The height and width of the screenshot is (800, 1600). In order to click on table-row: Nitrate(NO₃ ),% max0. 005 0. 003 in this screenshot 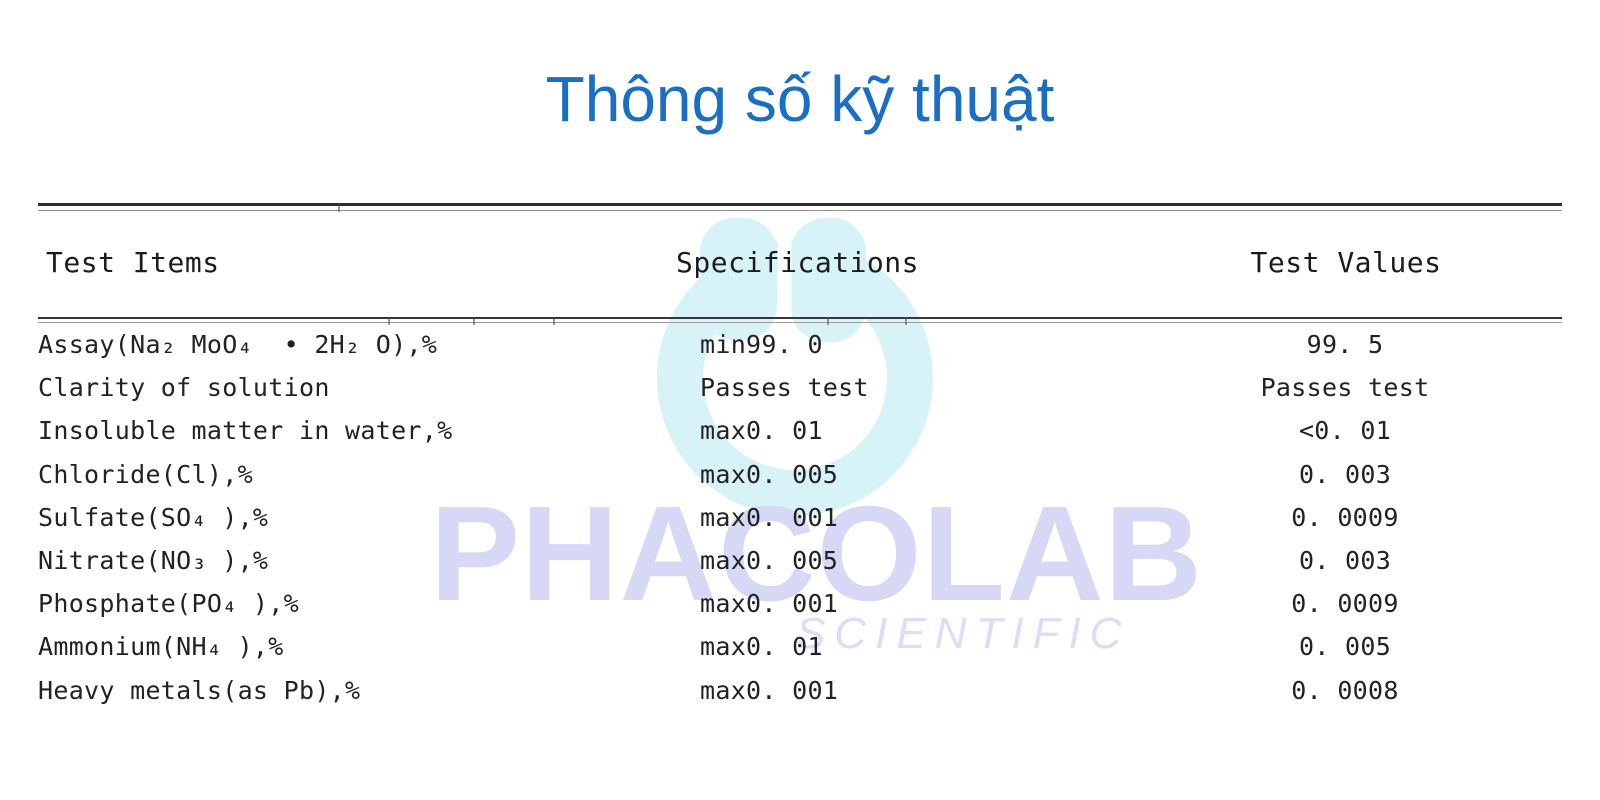, I will do `click(800, 560)`.